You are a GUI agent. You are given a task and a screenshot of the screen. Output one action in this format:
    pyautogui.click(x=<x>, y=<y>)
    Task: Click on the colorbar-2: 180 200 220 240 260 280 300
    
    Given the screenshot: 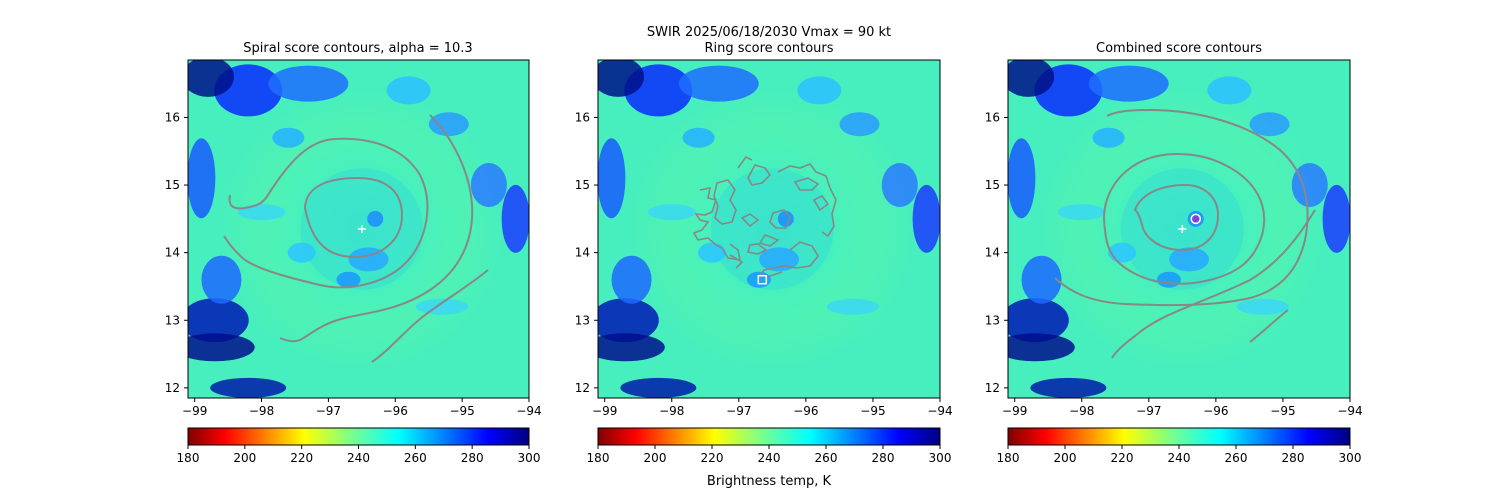 What is the action you would take?
    pyautogui.click(x=769, y=446)
    